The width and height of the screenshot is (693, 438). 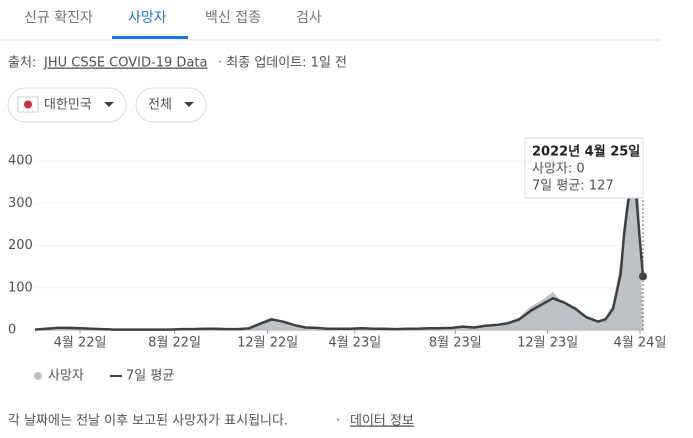 I want to click on y-tick-label: 200, so click(x=20, y=245).